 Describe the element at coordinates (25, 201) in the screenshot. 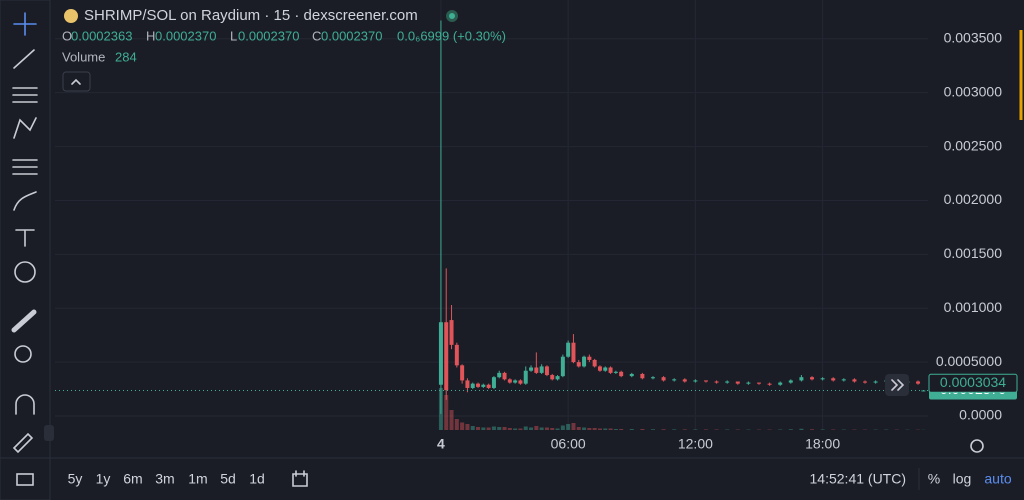

I see `brush-tool` at that location.